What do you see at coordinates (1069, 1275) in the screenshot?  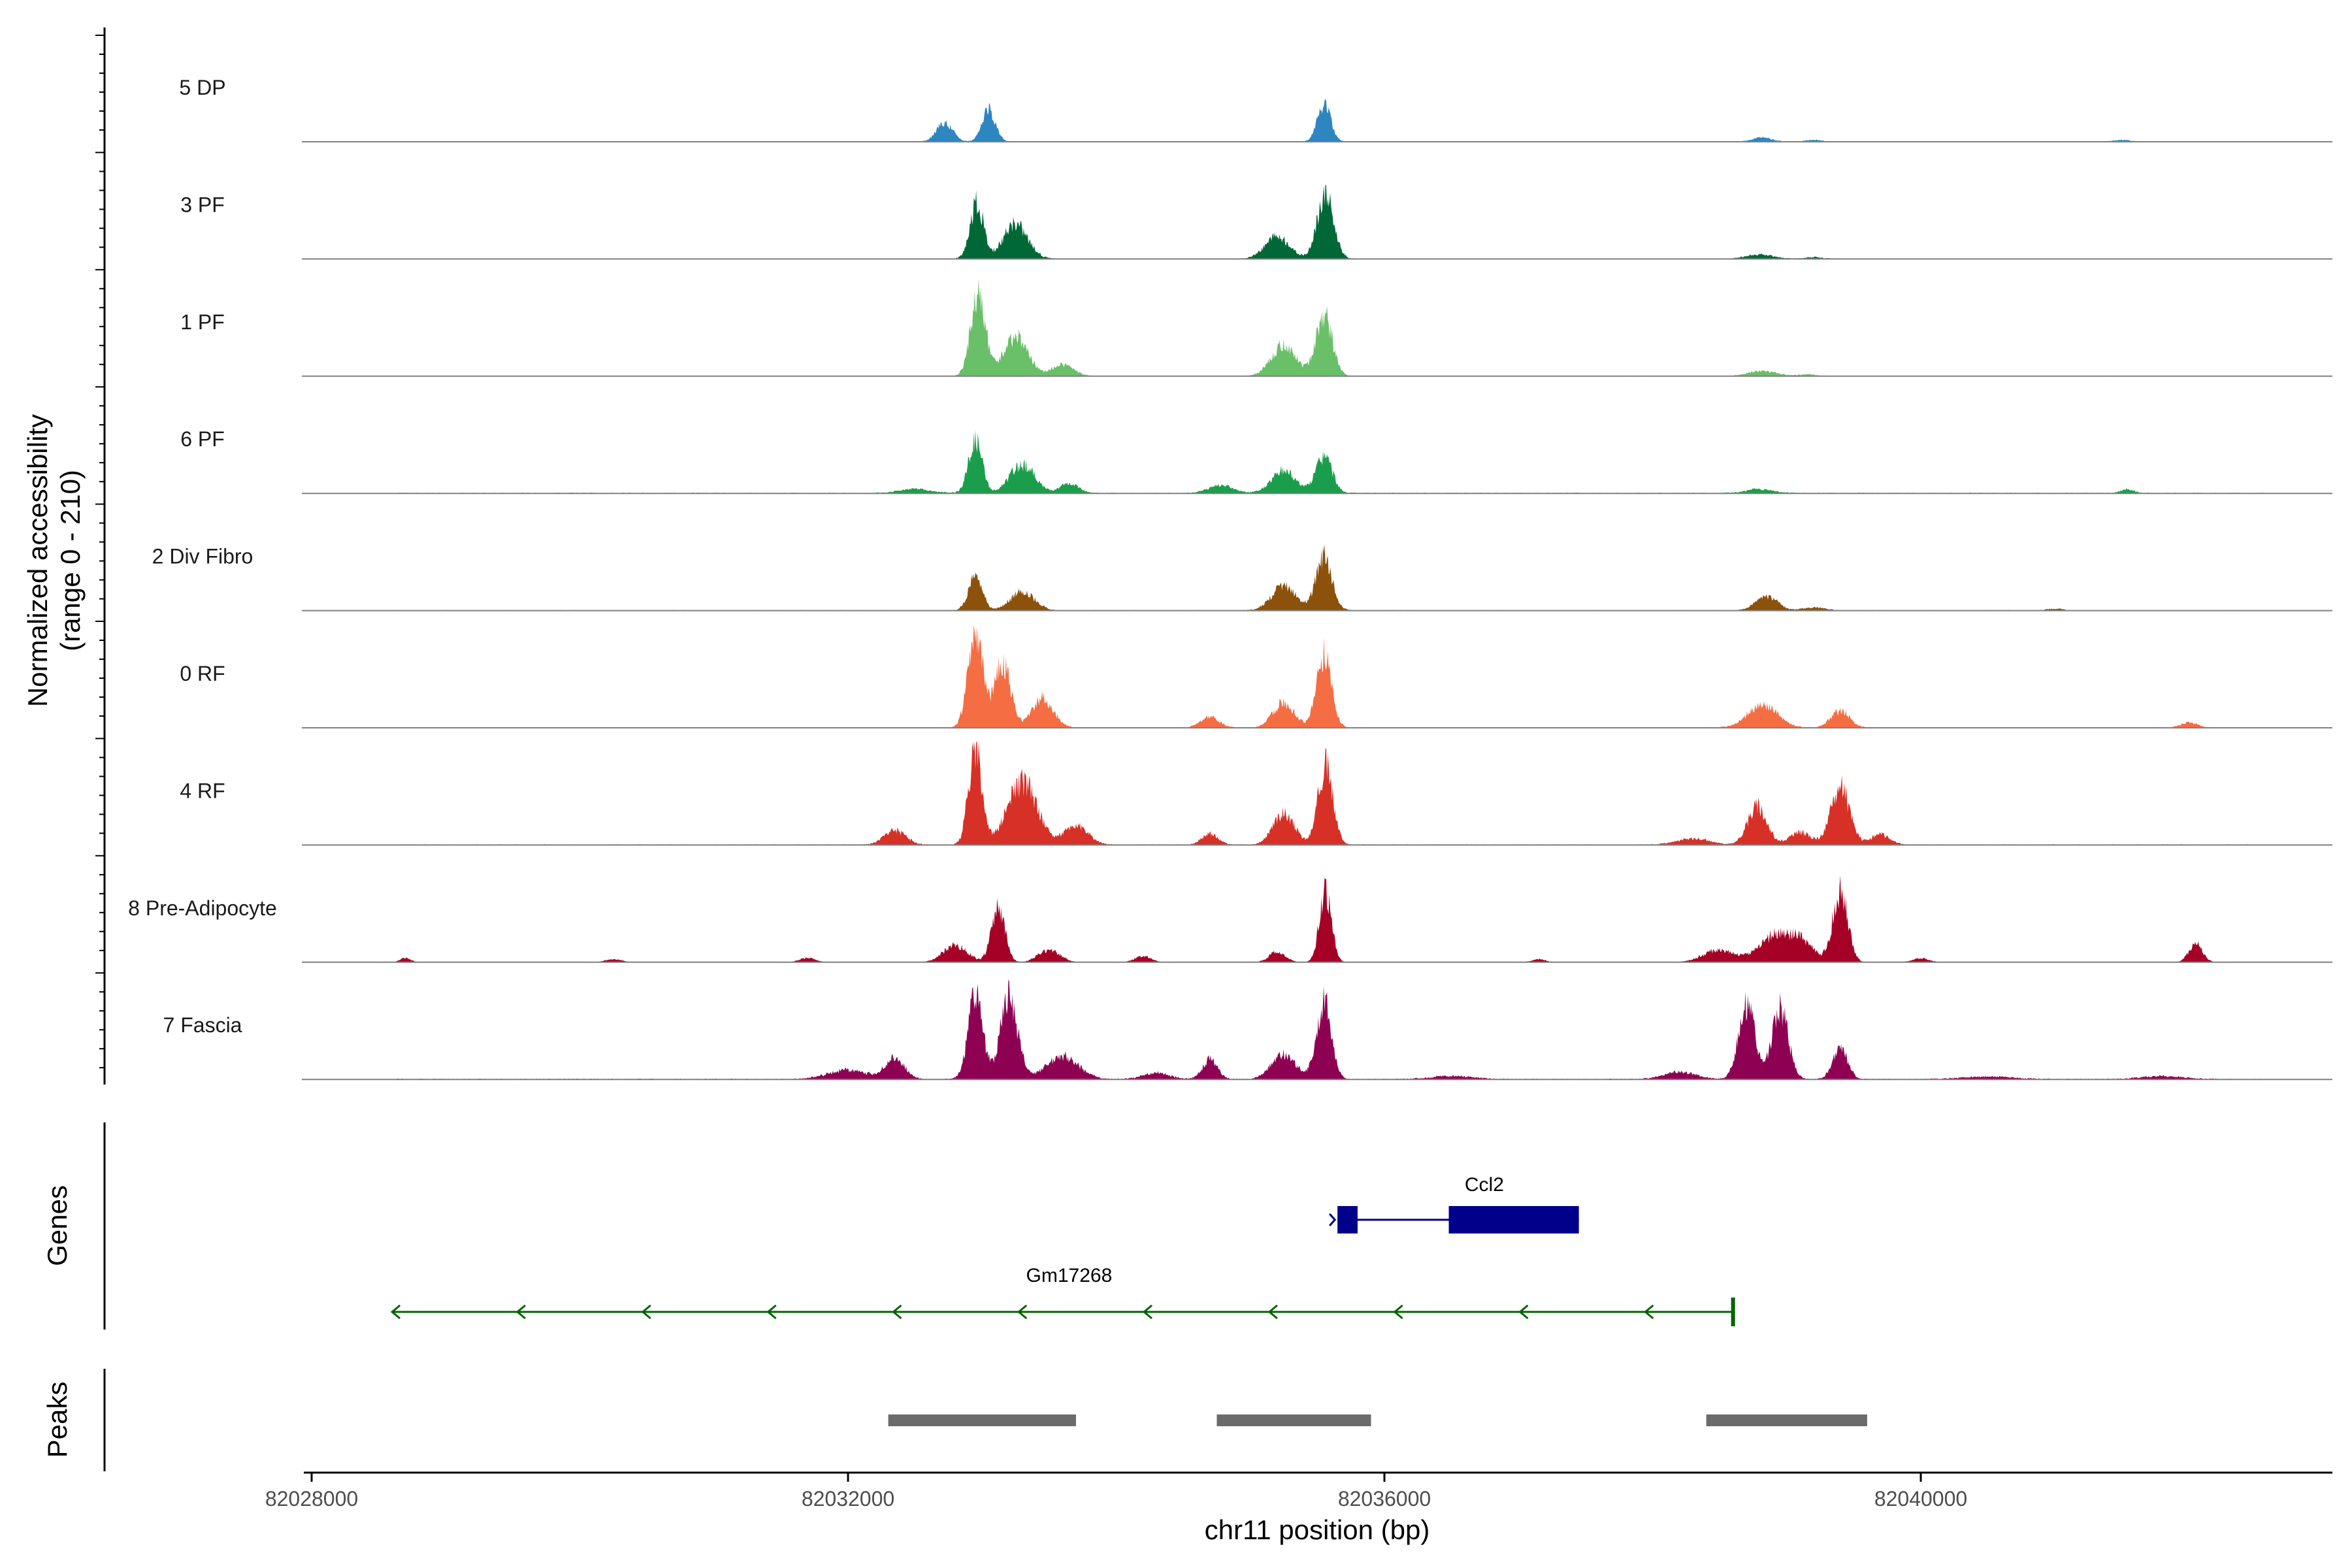 I see `gene-label: Gm17268` at bounding box center [1069, 1275].